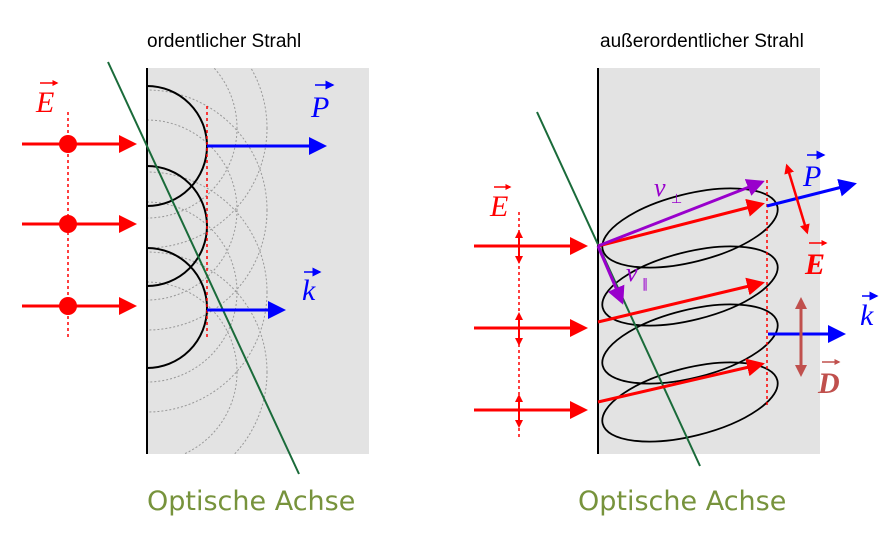  Describe the element at coordinates (681, 301) in the screenshot. I see `refracted-rays-extraordinary` at that location.